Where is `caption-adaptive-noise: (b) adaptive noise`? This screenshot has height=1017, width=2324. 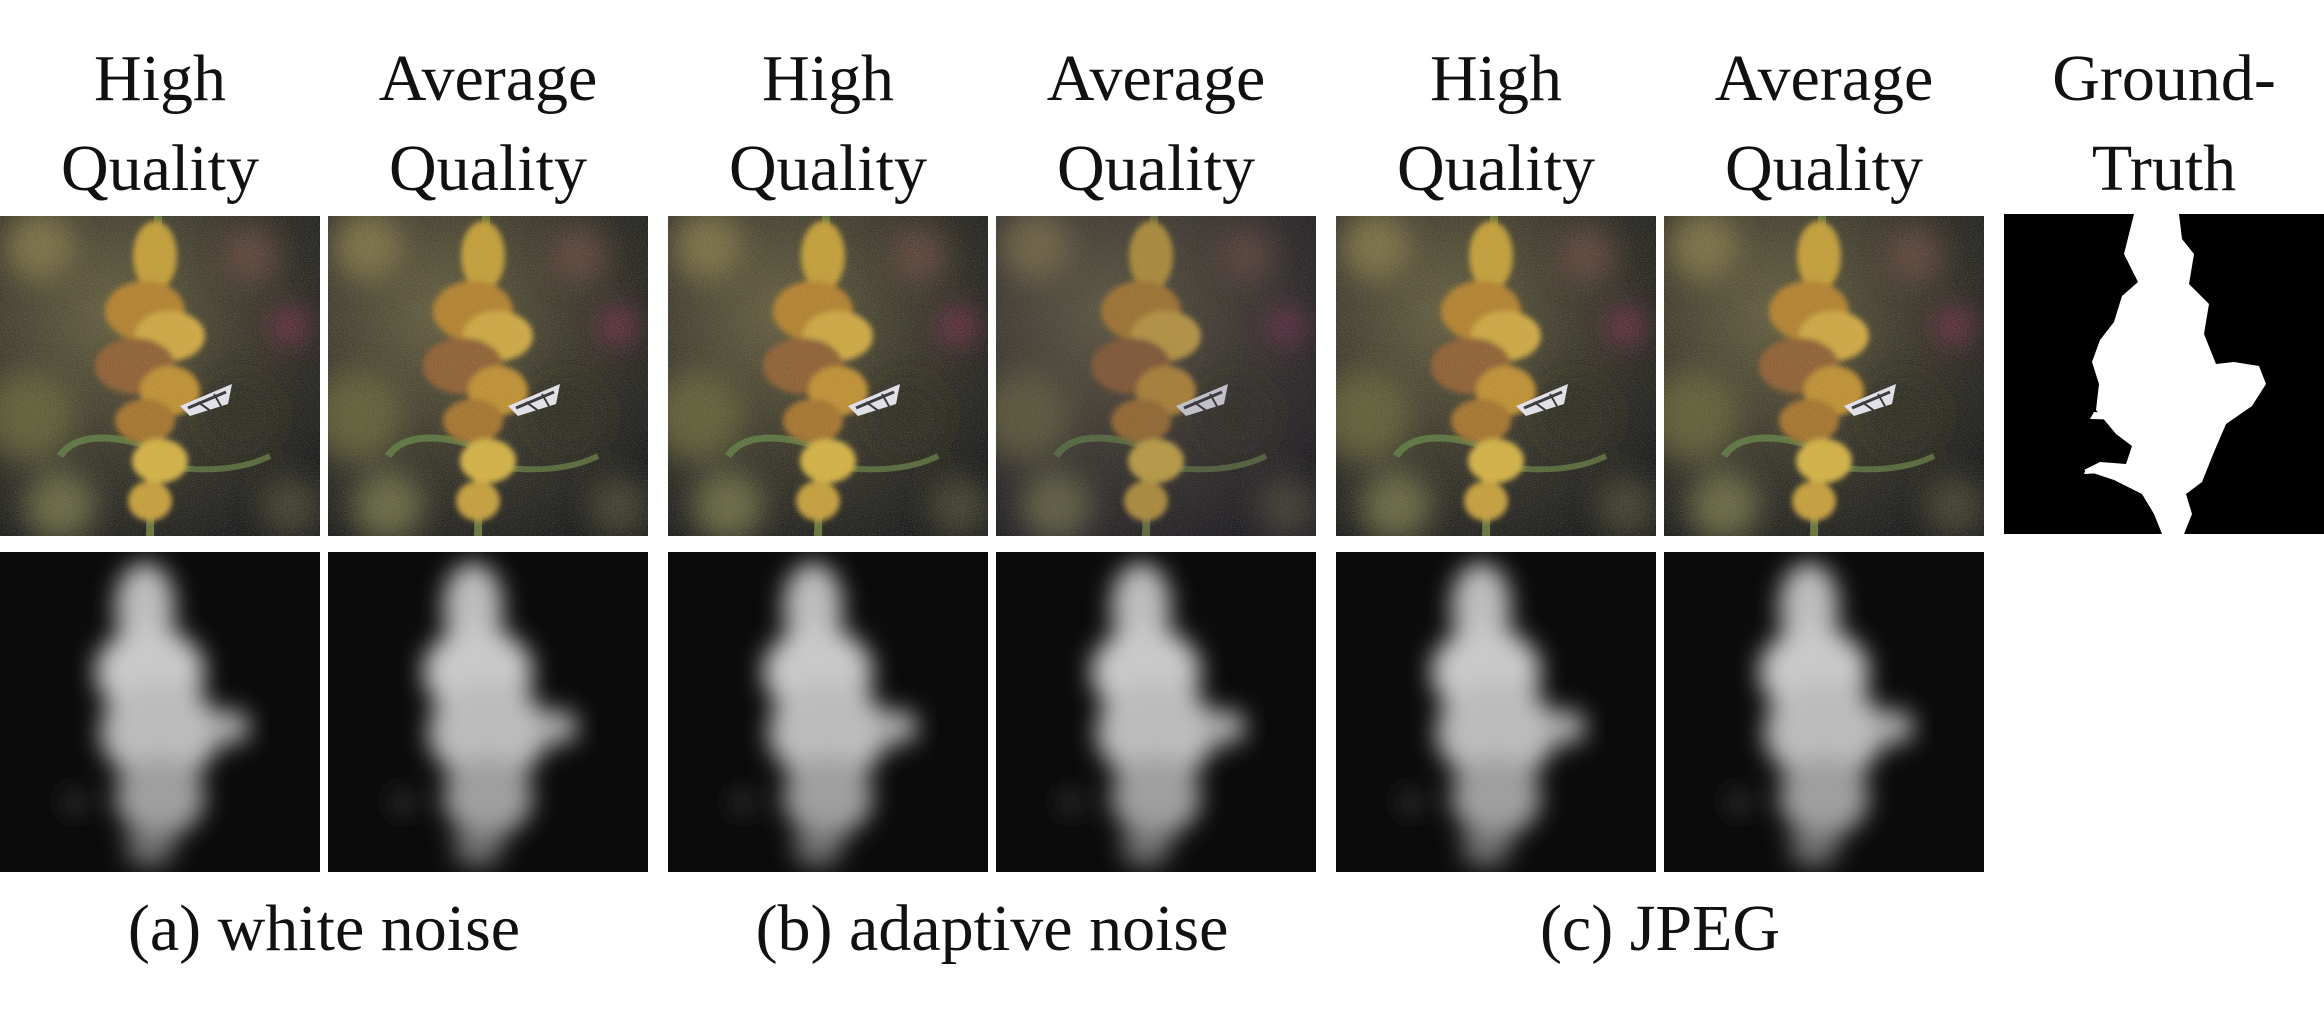
caption-adaptive-noise: (b) adaptive noise is located at coordinates (992, 928).